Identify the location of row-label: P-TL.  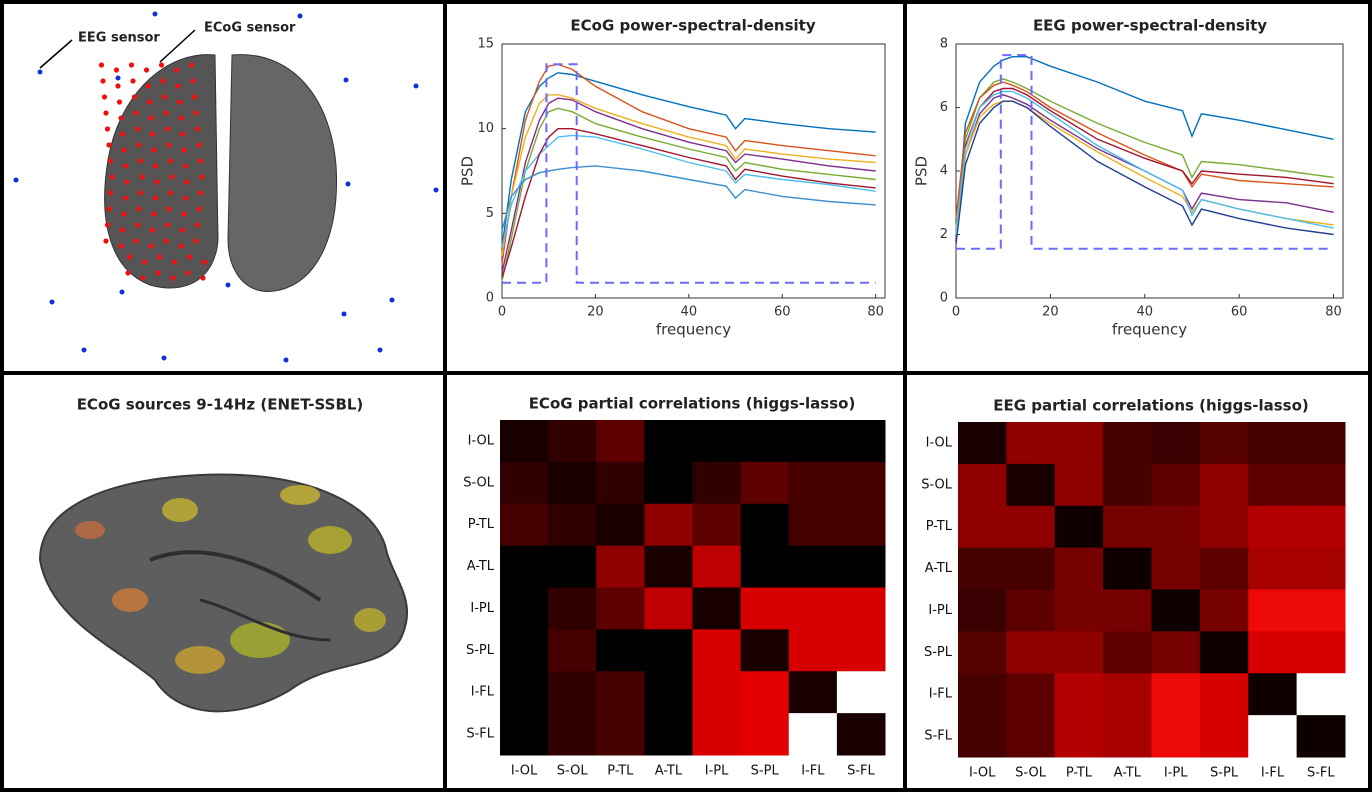
(481, 524).